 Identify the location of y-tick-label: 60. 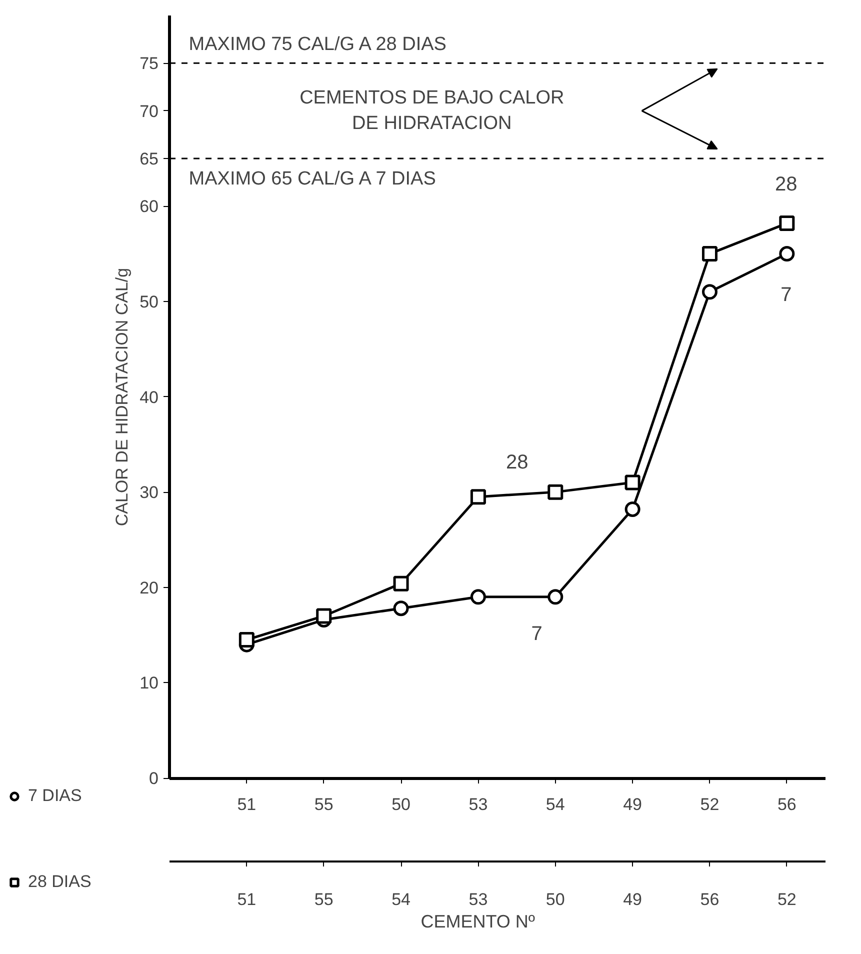
(149, 206).